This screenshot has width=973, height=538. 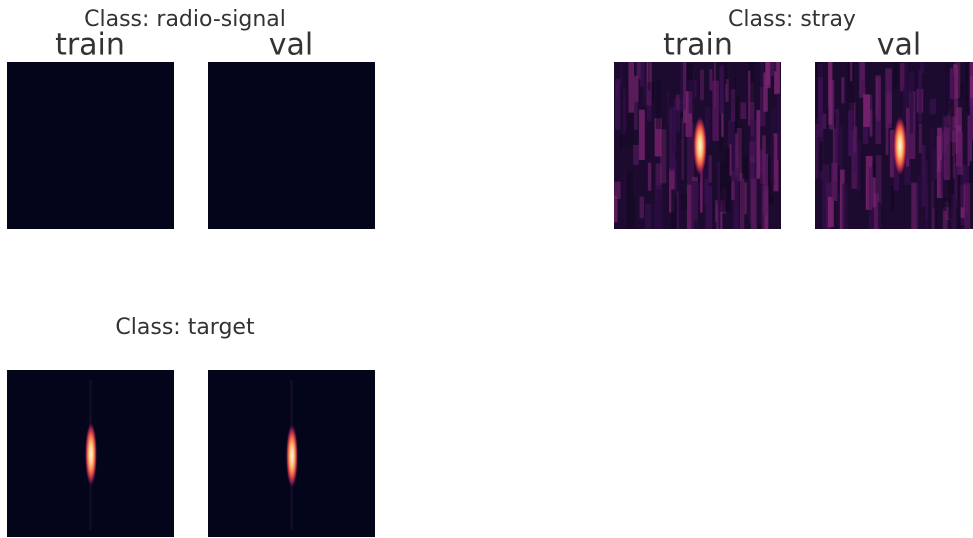 I want to click on group-title: Class: stray, so click(x=792, y=19).